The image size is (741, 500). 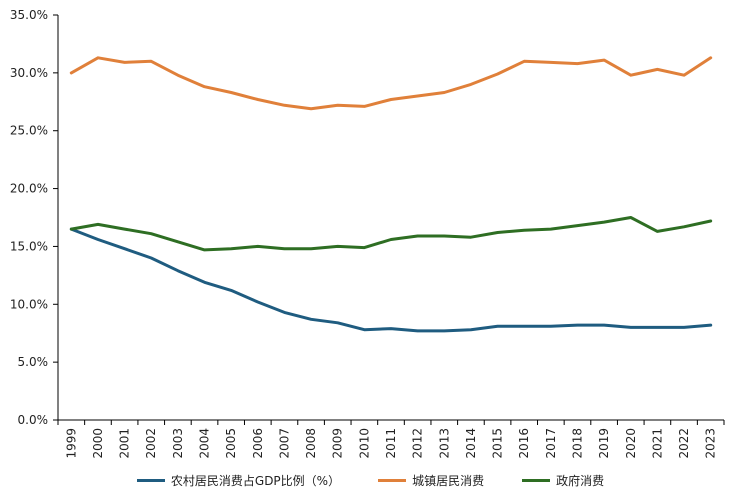 What do you see at coordinates (284, 443) in the screenshot?
I see `x-tick-label: 2007` at bounding box center [284, 443].